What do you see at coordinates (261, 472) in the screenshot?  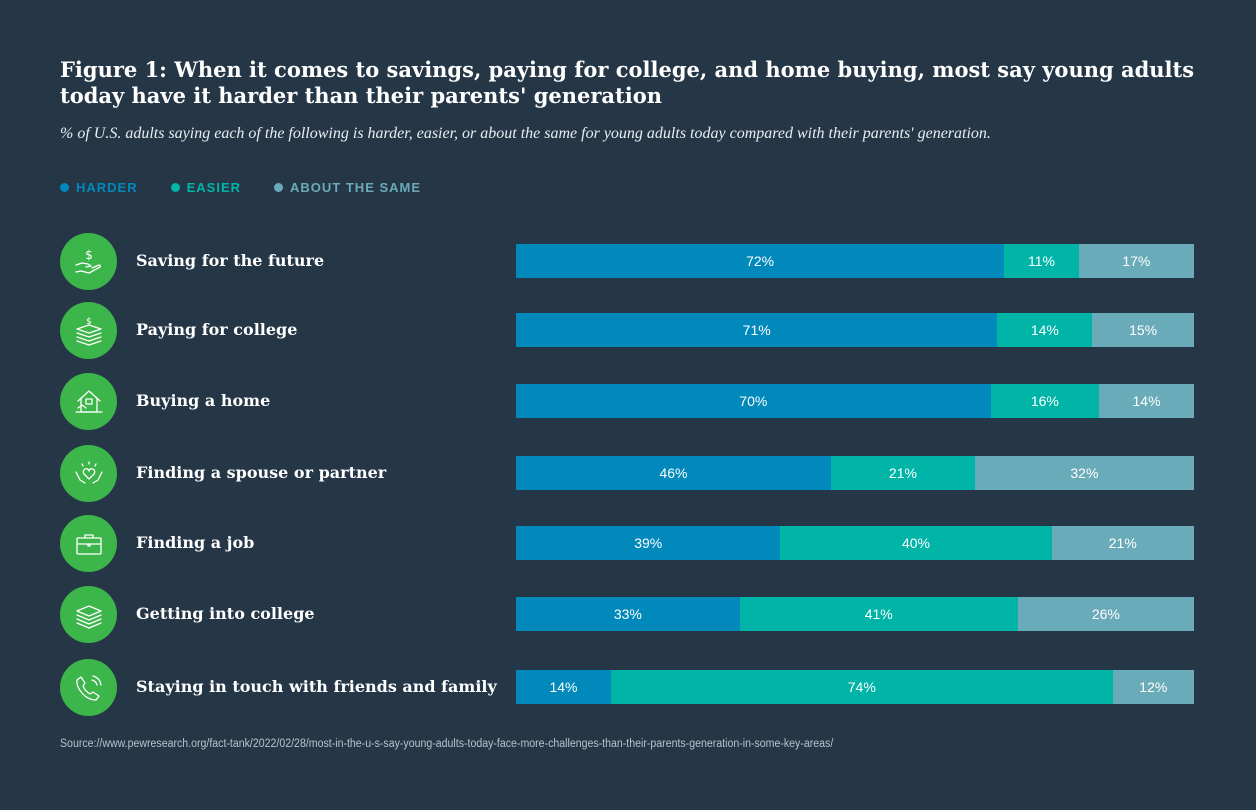 I see `category-label: Finding a spouse or partner` at bounding box center [261, 472].